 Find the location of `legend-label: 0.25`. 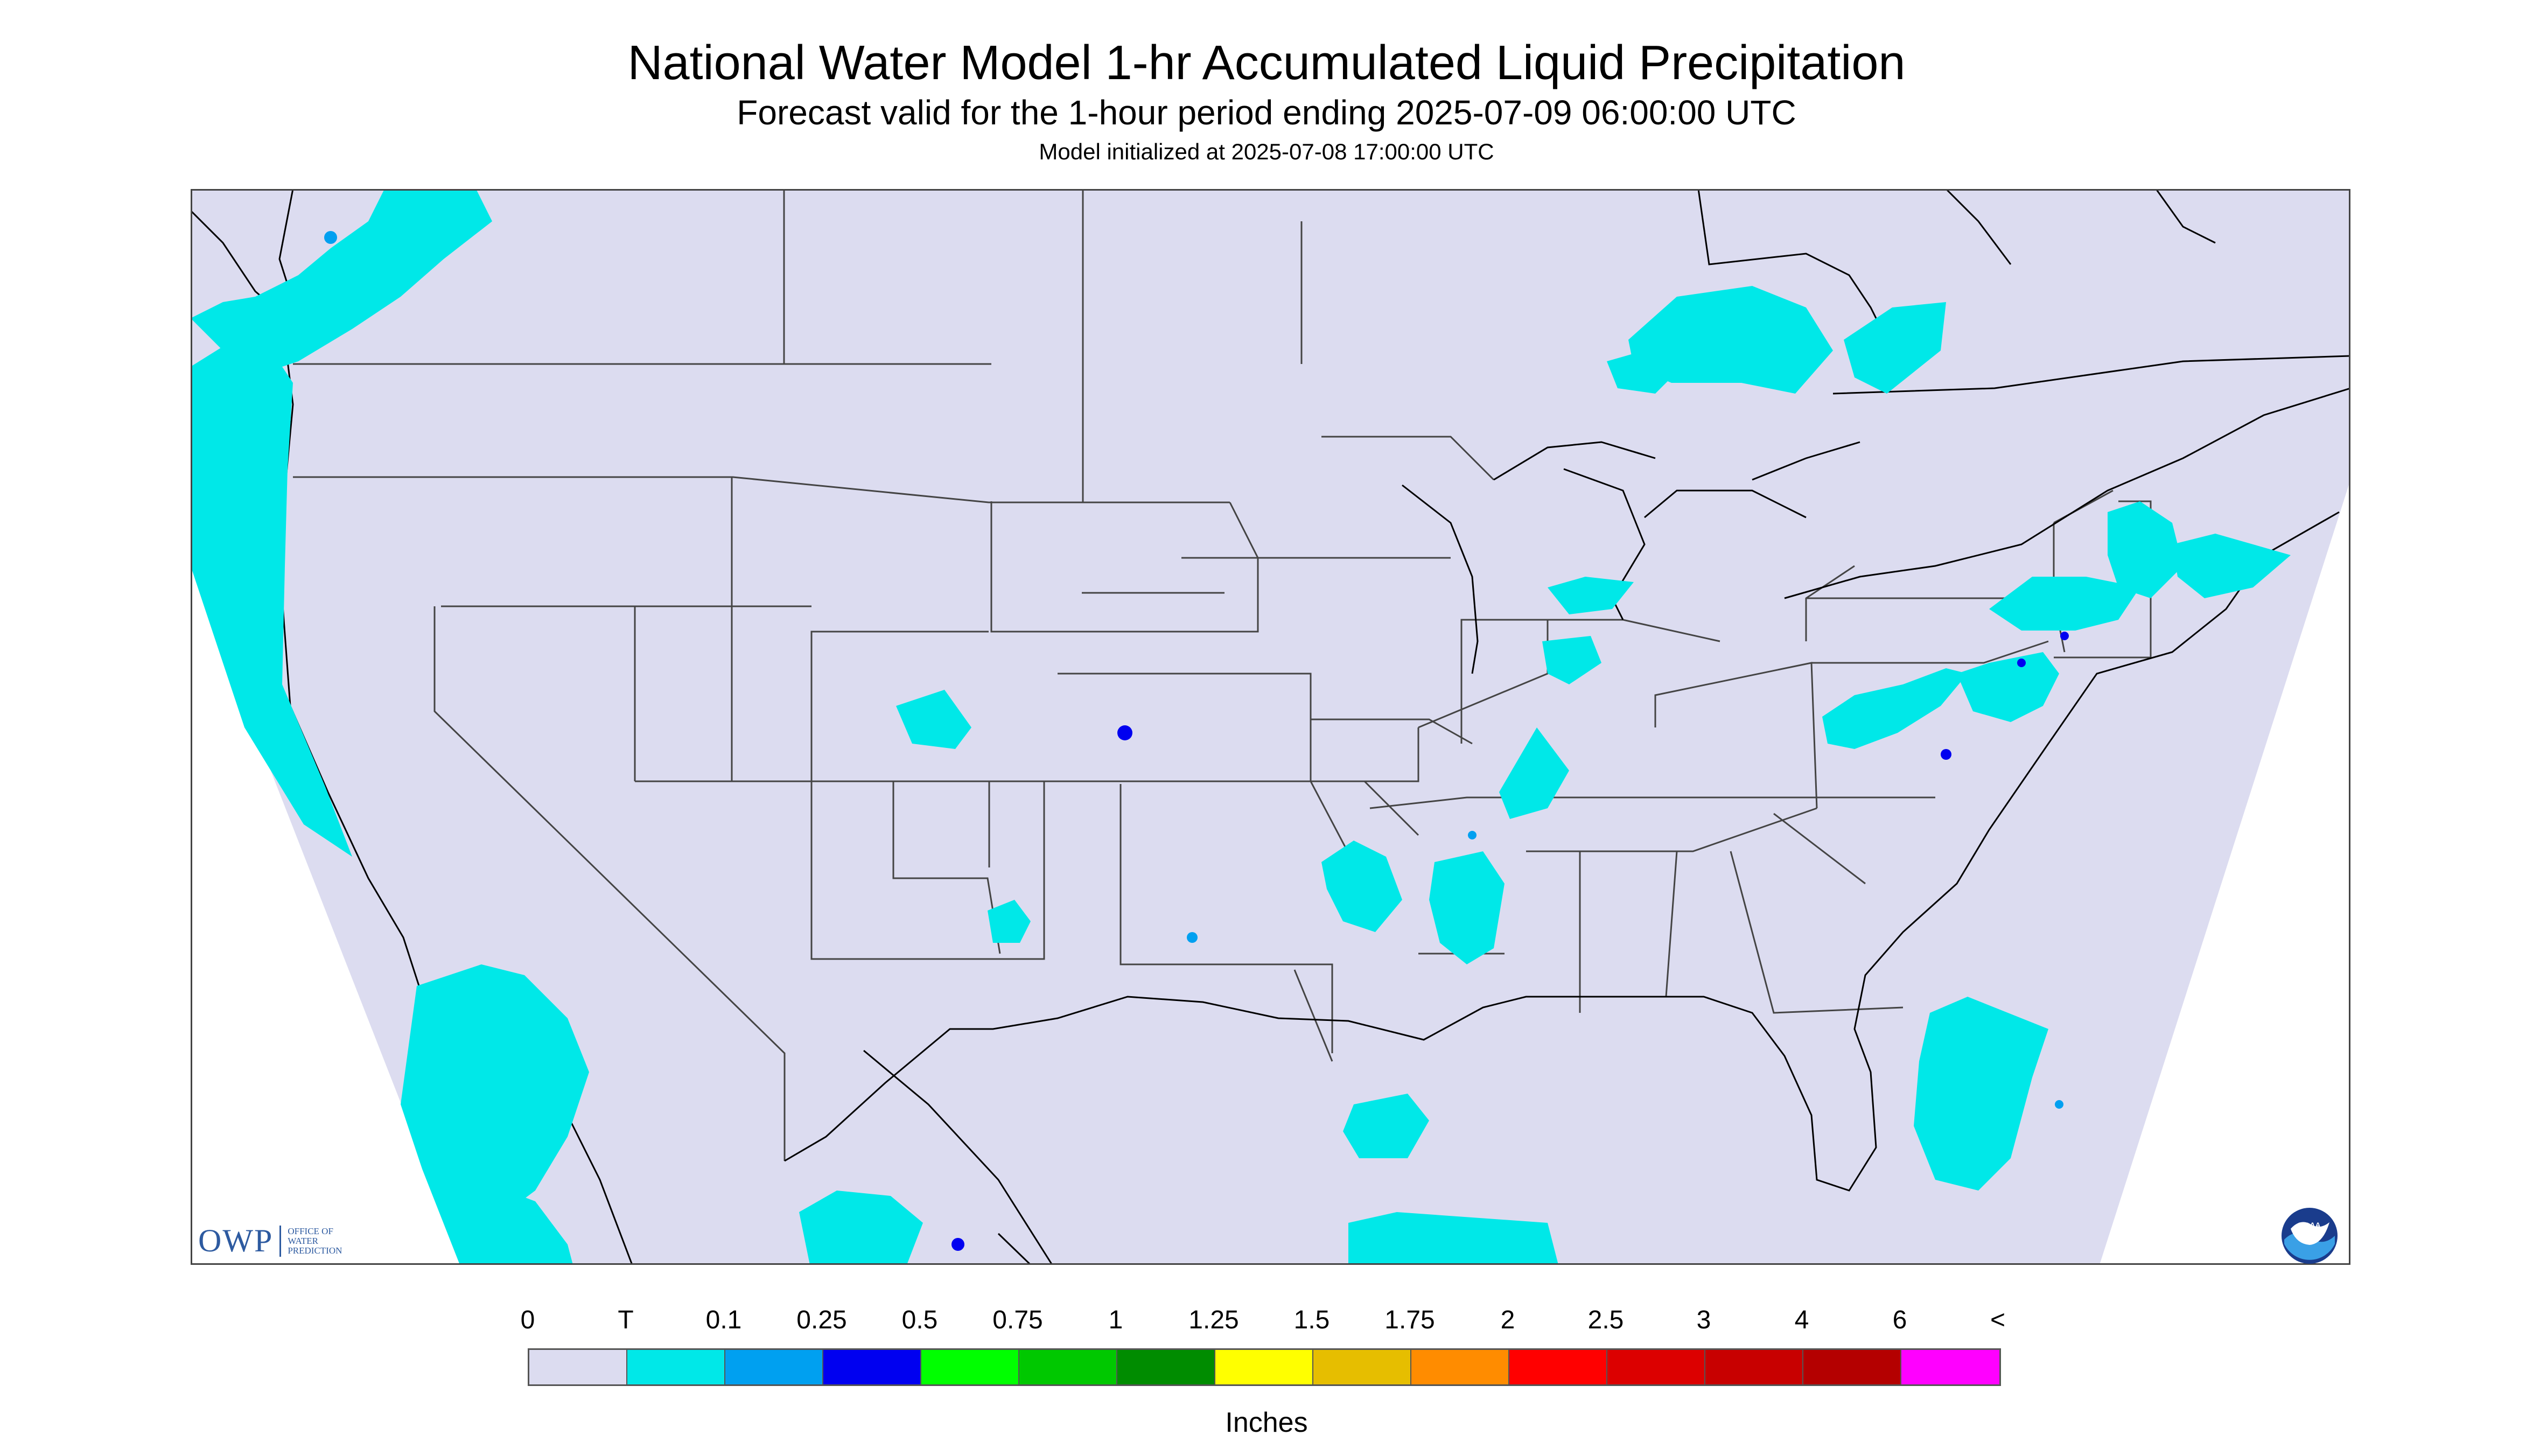

legend-label: 0.25 is located at coordinates (822, 1320).